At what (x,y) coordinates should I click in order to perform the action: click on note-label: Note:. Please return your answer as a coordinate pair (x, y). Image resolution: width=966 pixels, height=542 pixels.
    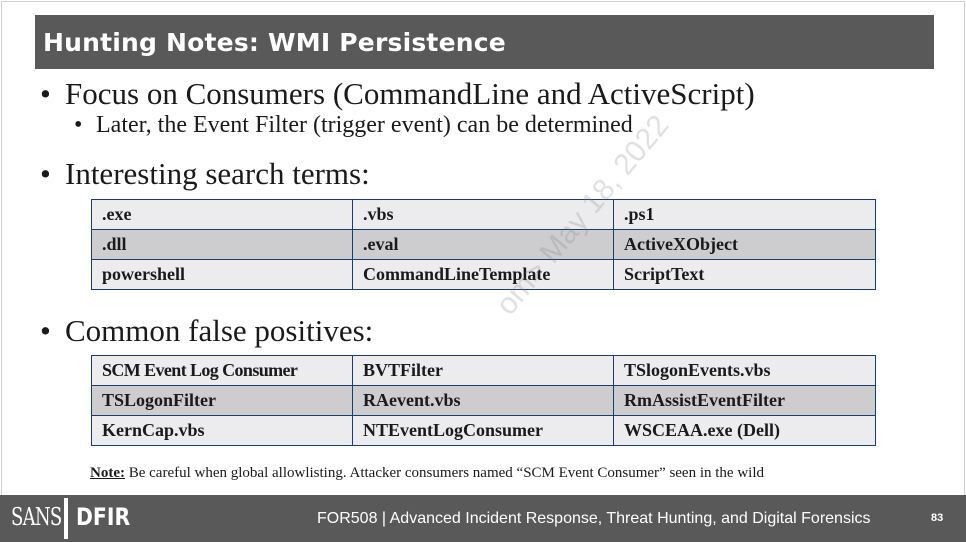
    Looking at the image, I should click on (107, 473).